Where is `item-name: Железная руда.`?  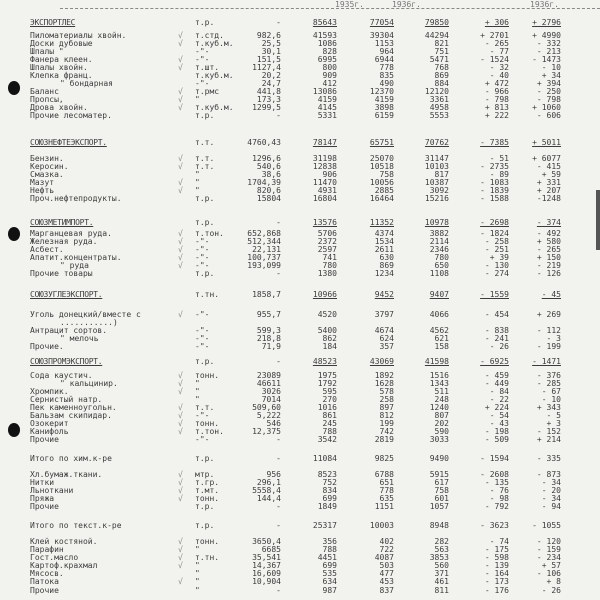 item-name: Железная руда. is located at coordinates (64, 241).